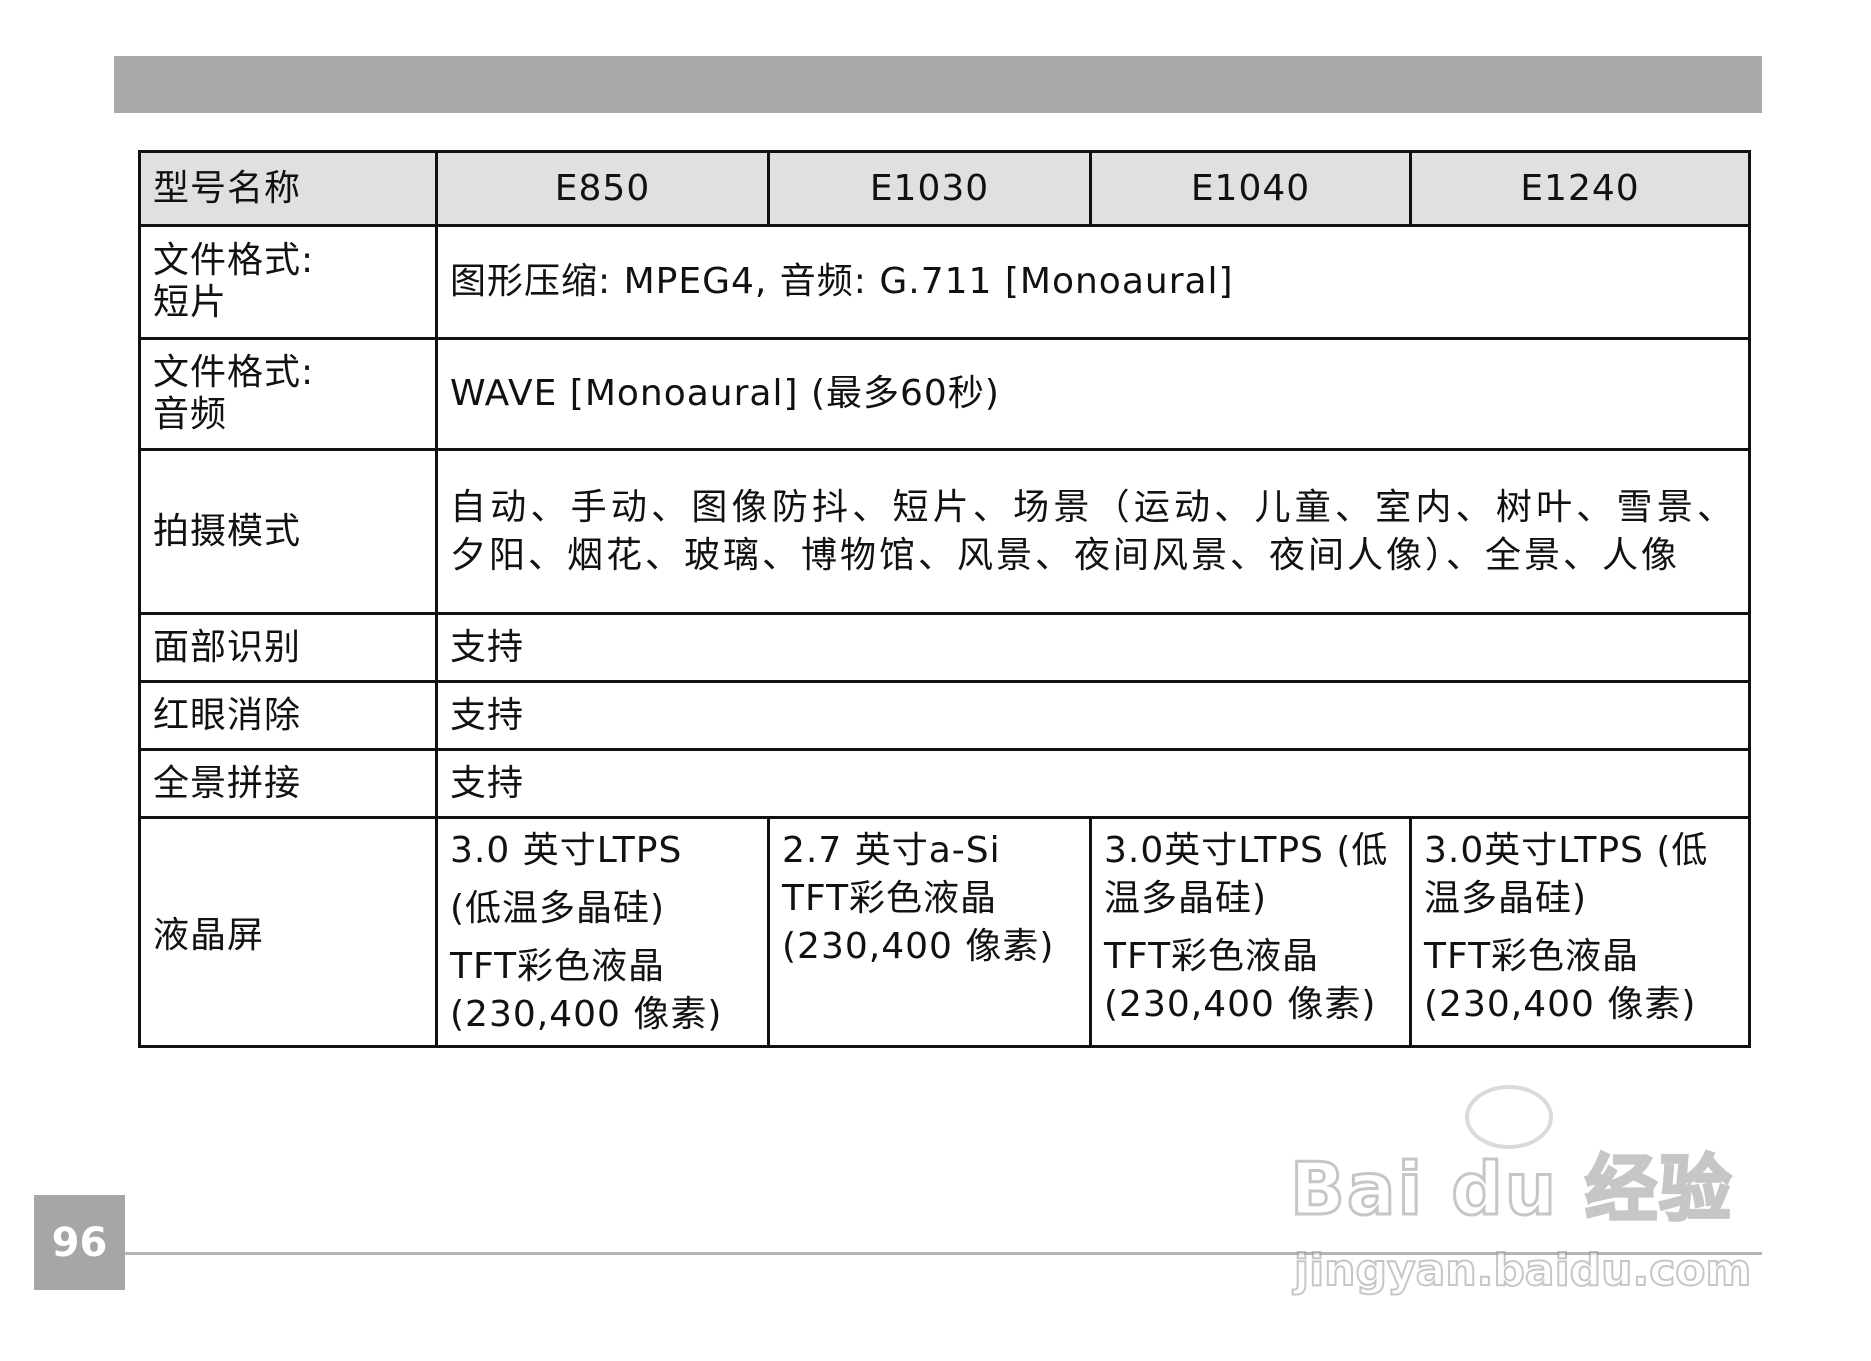 Image resolution: width=1871 pixels, height=1361 pixels. Describe the element at coordinates (288, 531) in the screenshot. I see `row-label: 拍摄模式` at that location.